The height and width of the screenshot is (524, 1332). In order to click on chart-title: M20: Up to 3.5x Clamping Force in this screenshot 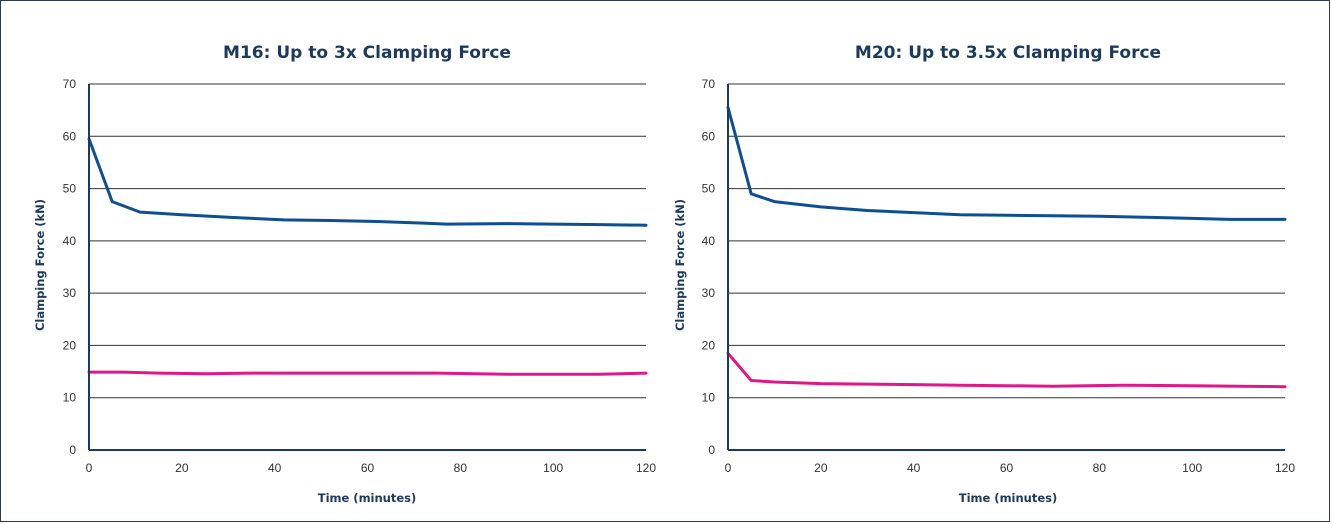, I will do `click(1008, 53)`.